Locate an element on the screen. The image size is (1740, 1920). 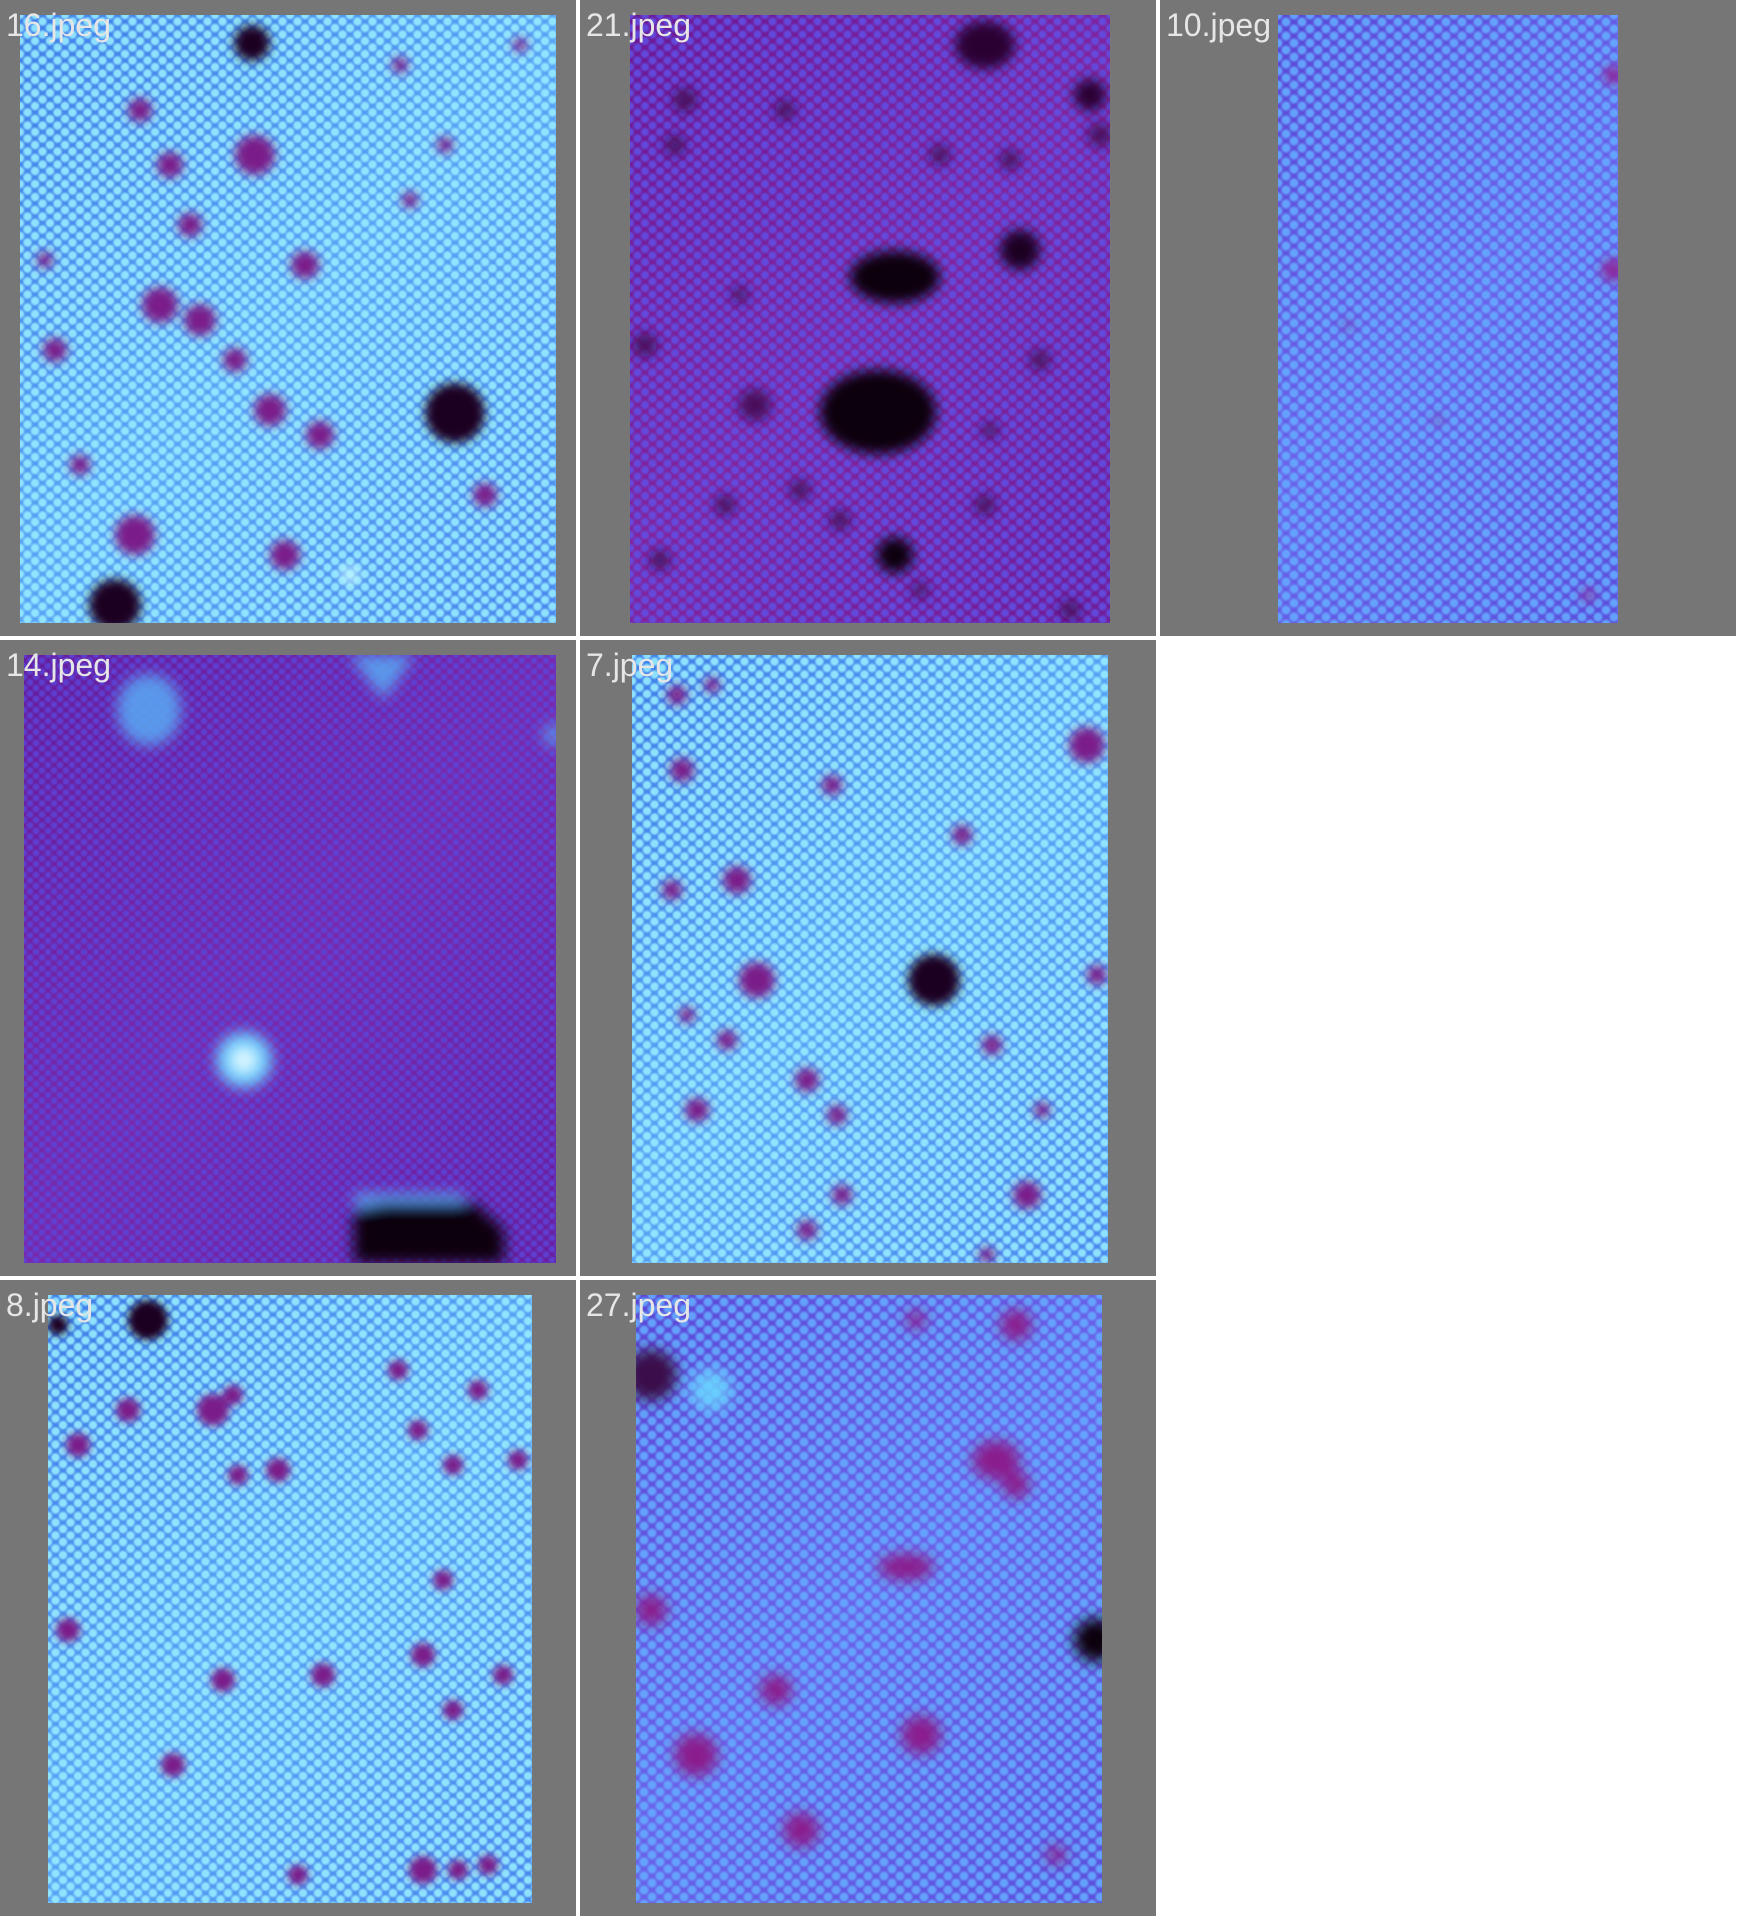
gallery-cell: 14.jpeg is located at coordinates (288, 958).